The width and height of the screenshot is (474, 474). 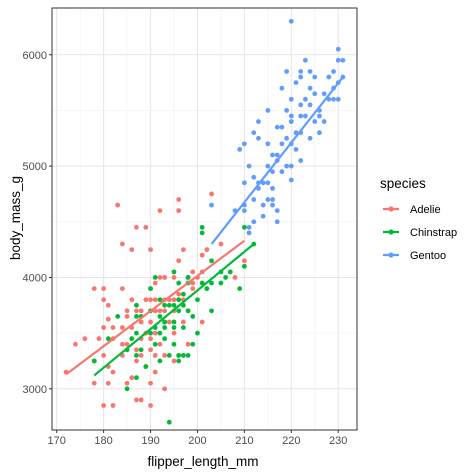 I want to click on legend-label-chinstrap: Chinstrap, so click(x=433, y=233).